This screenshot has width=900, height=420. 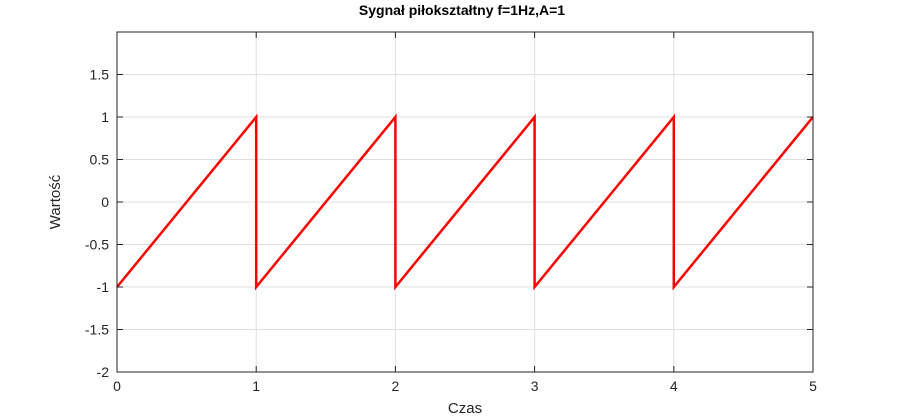 What do you see at coordinates (97, 224) in the screenshot?
I see `y-tick-labels: -2 -1.5 -1 -0.5 0 0.5 1 1.5` at bounding box center [97, 224].